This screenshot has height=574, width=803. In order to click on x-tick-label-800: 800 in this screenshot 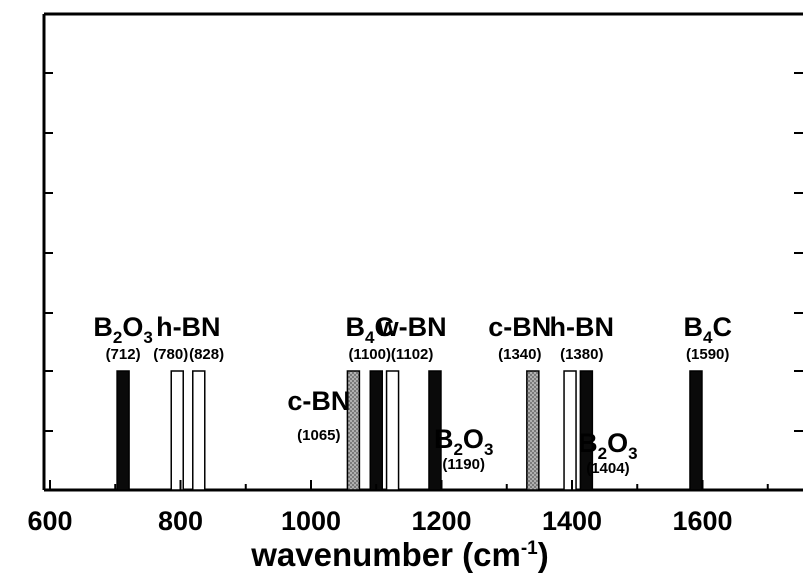, I will do `click(180, 521)`.